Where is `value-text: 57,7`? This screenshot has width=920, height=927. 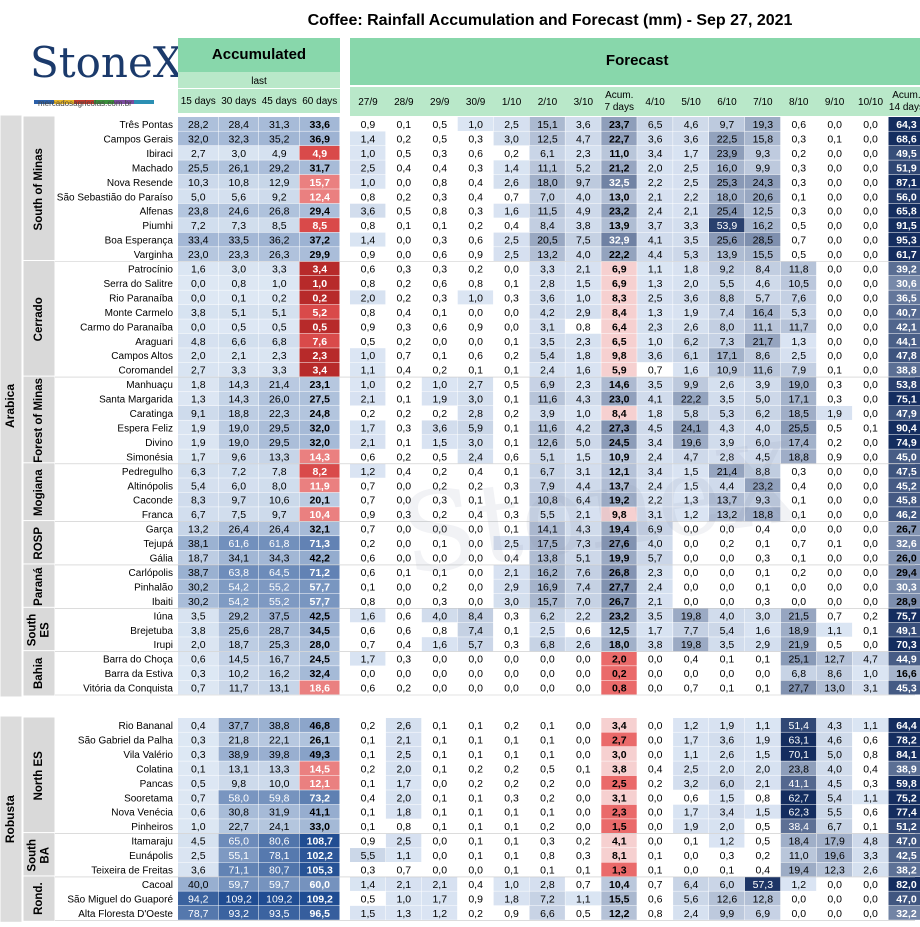 value-text: 57,7 is located at coordinates (320, 587).